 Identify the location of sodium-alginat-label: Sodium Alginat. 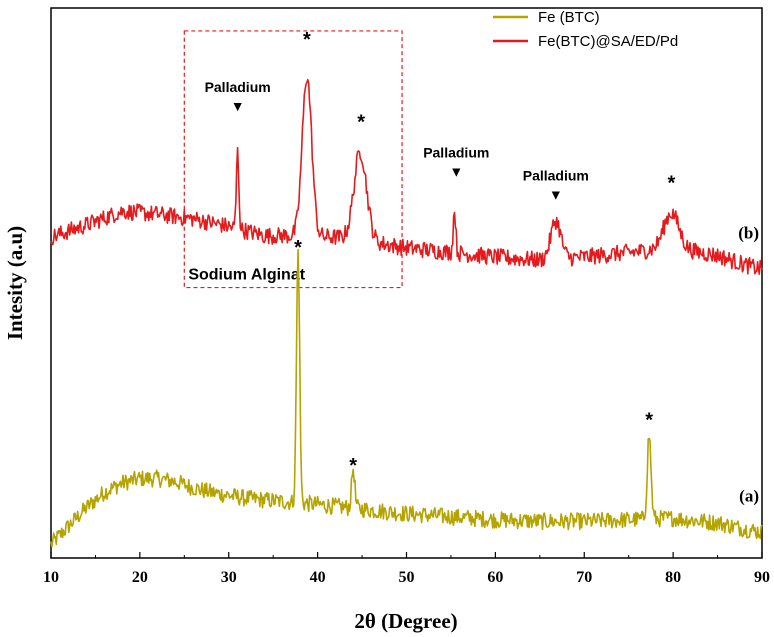
(246, 275).